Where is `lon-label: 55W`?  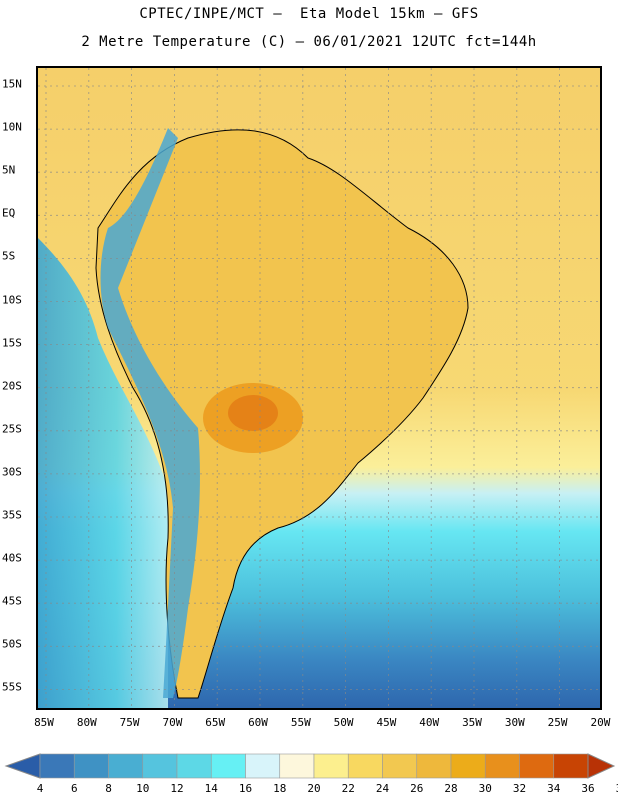 lon-label: 55W is located at coordinates (300, 722).